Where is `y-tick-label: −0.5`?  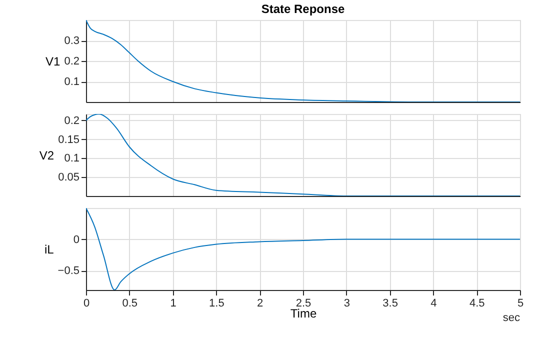 y-tick-label: −0.5 is located at coordinates (69, 271).